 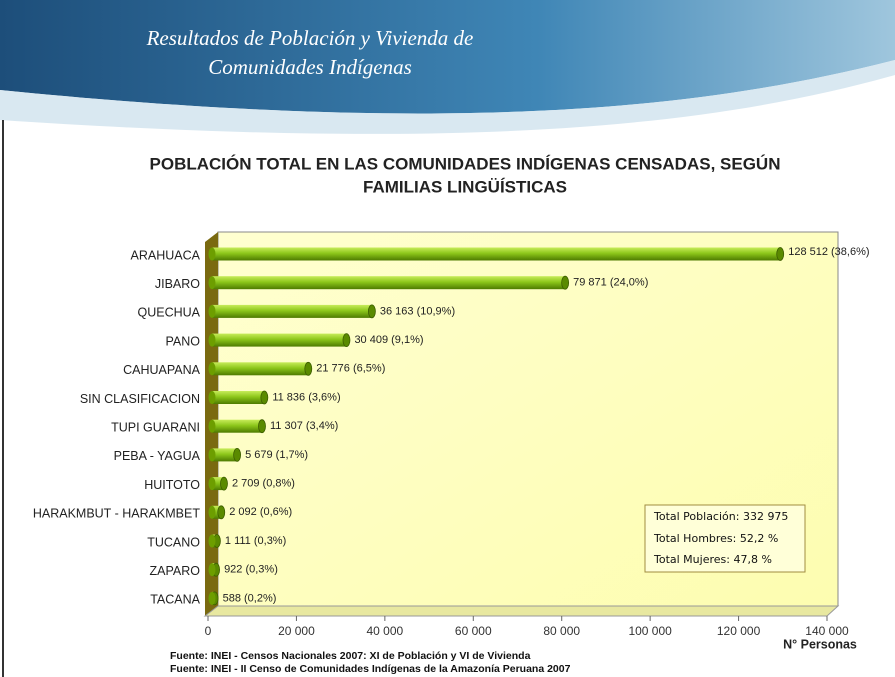 I want to click on value-label: 30 409 (9,1%), so click(x=388, y=340).